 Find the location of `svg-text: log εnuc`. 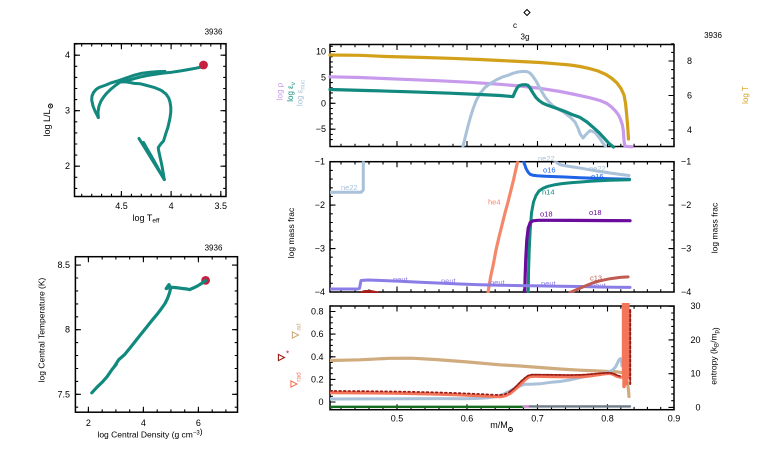

svg-text: log εnuc is located at coordinates (301, 93).